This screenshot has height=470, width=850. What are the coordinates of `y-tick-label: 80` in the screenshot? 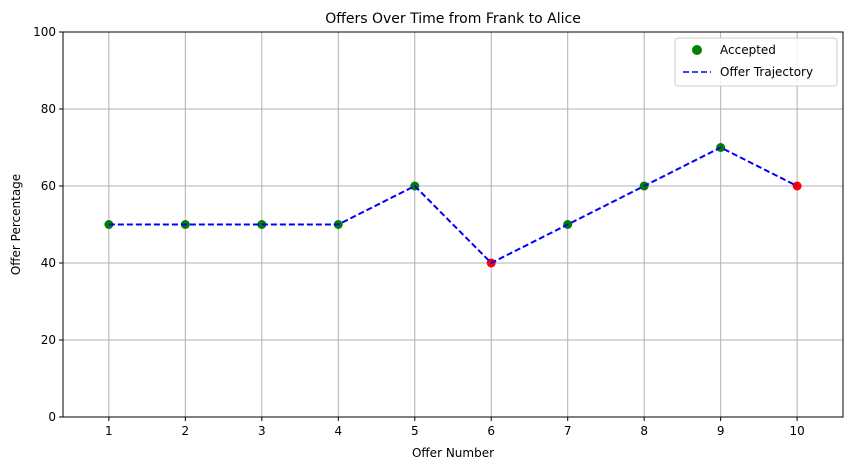 It's located at (48, 109).